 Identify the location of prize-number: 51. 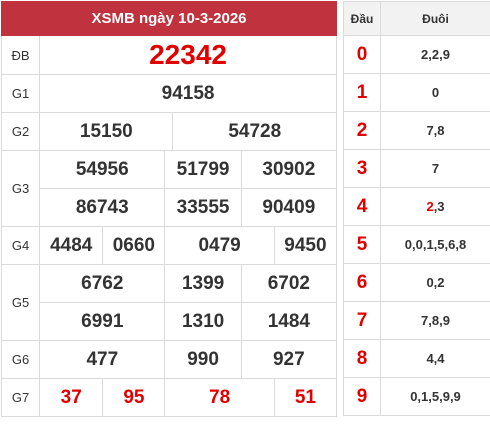
(305, 397).